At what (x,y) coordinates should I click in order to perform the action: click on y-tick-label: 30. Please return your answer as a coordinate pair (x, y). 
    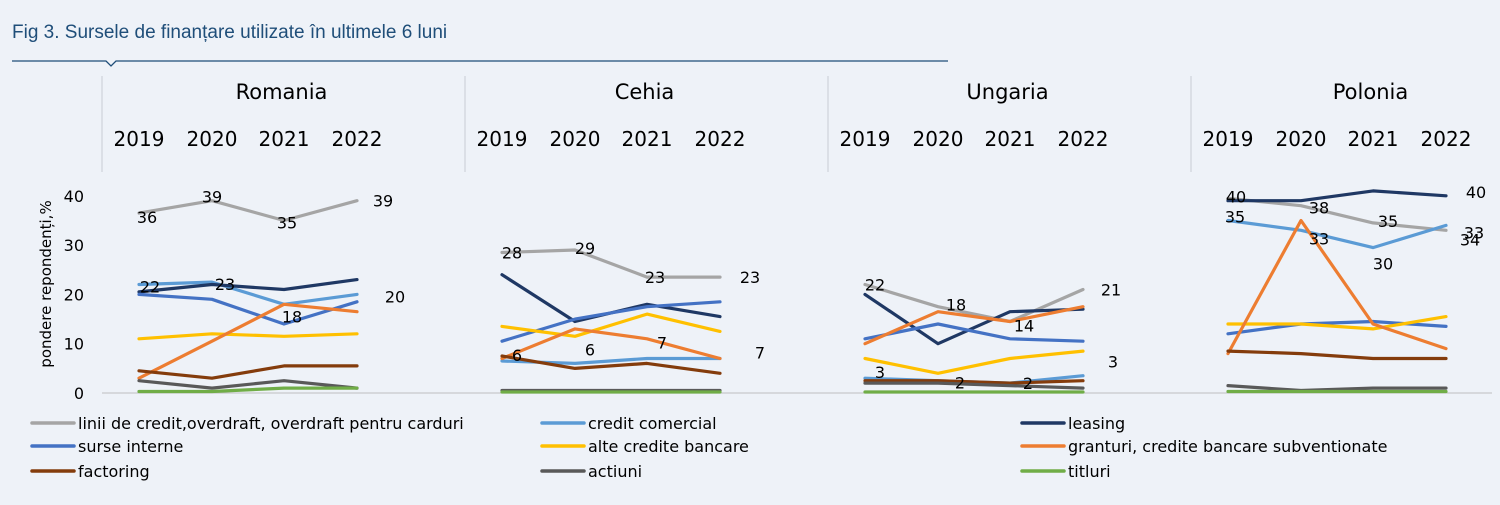
    Looking at the image, I should click on (74, 245).